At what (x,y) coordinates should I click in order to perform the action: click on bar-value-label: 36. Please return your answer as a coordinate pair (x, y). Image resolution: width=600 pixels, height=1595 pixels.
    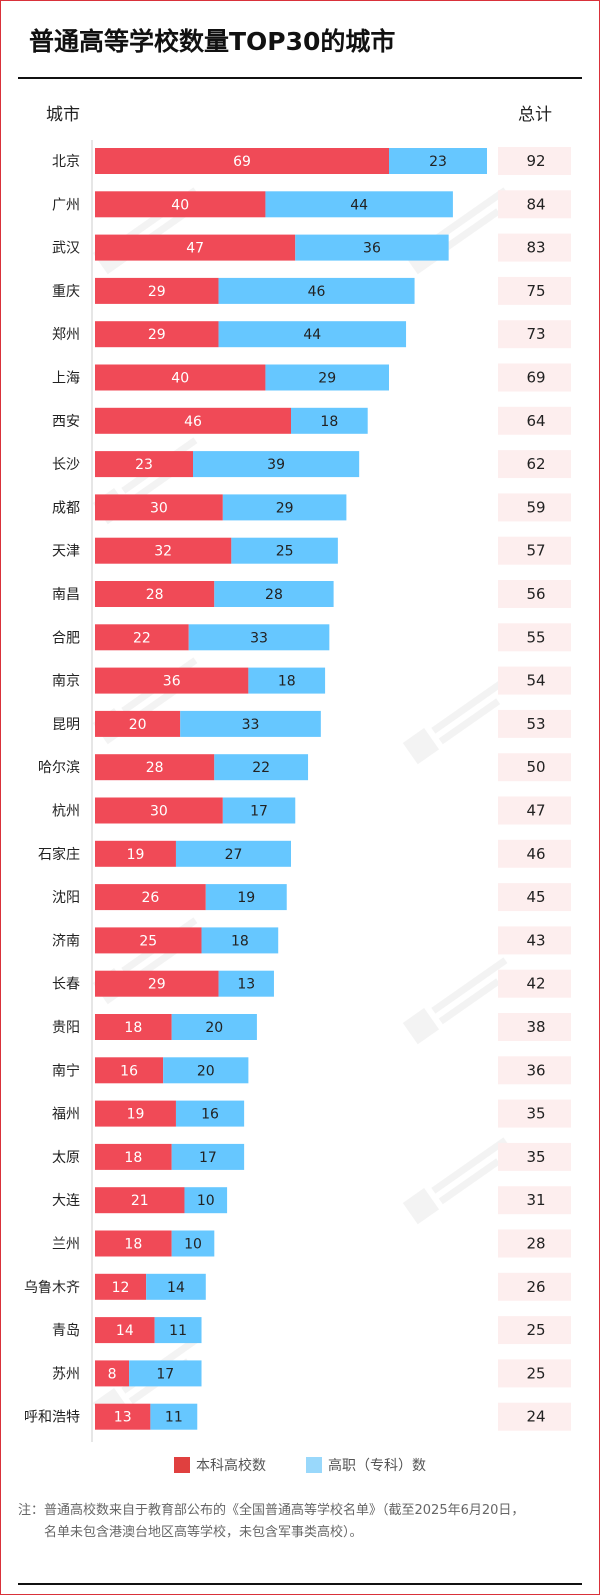
    Looking at the image, I should click on (372, 249).